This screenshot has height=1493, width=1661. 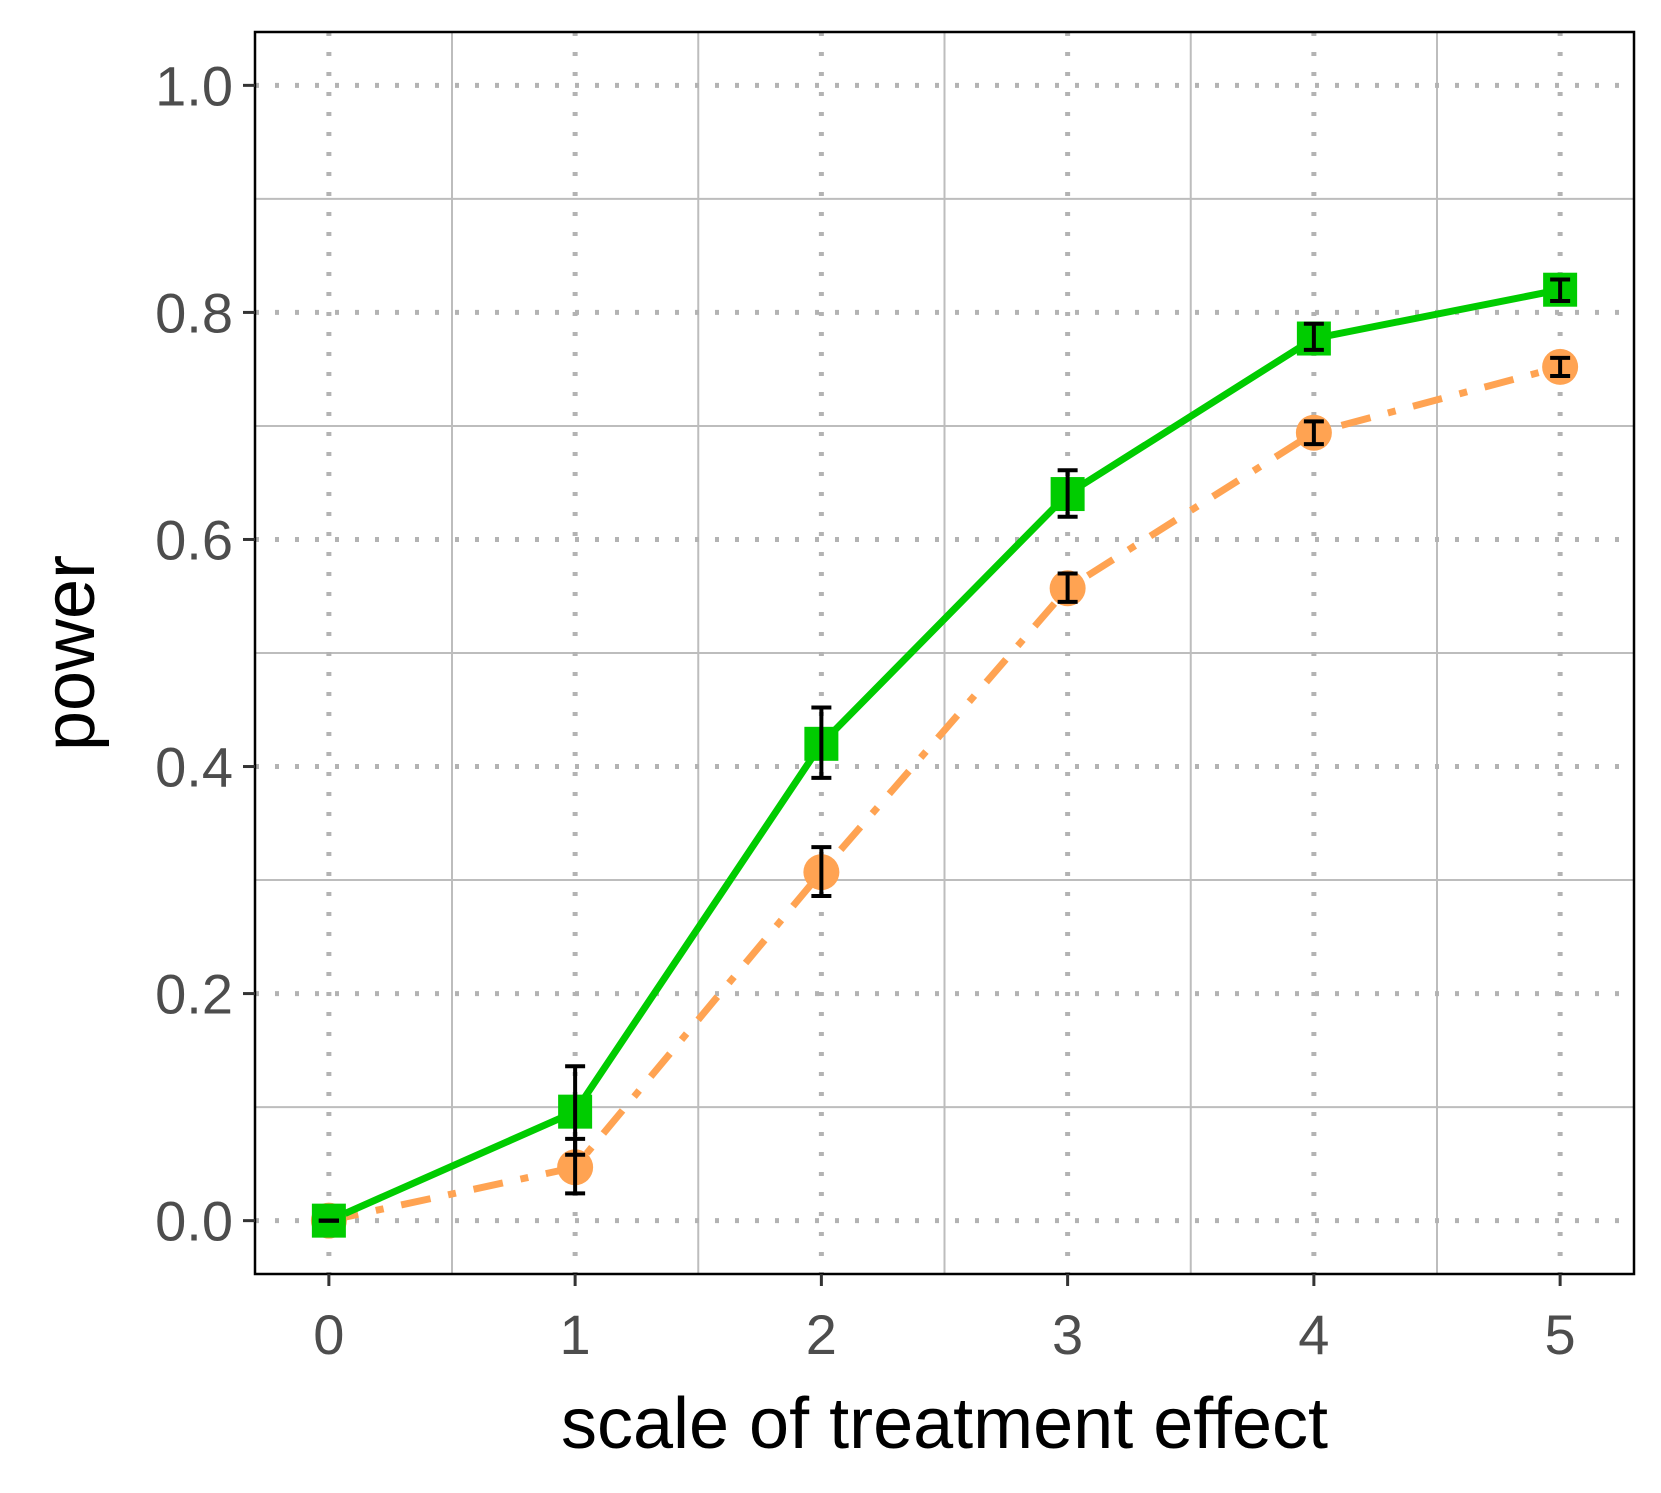 I want to click on y-tick-label: 0.0, so click(x=194, y=1221).